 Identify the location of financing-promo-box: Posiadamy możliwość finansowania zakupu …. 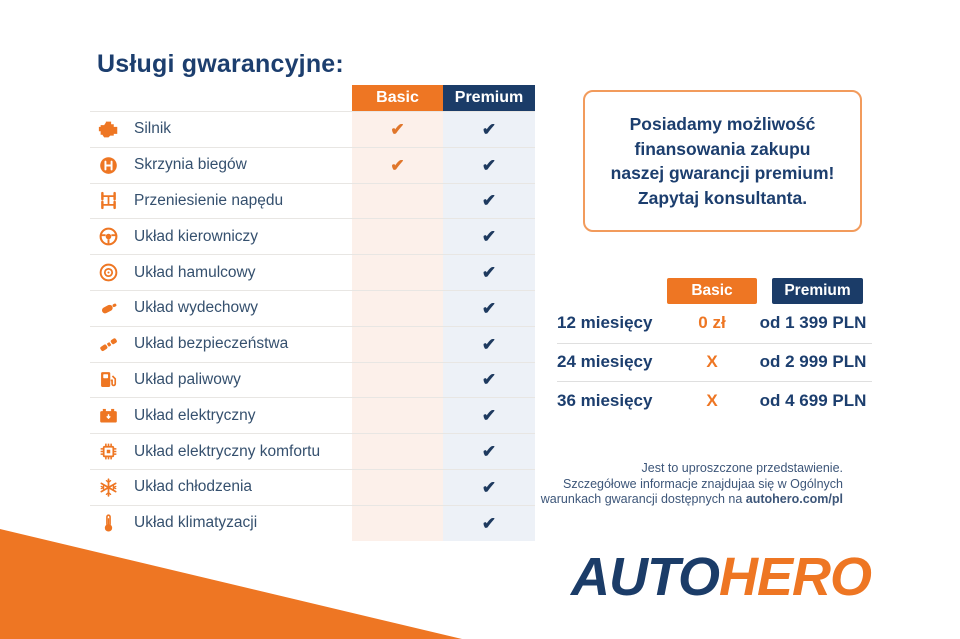
(722, 161).